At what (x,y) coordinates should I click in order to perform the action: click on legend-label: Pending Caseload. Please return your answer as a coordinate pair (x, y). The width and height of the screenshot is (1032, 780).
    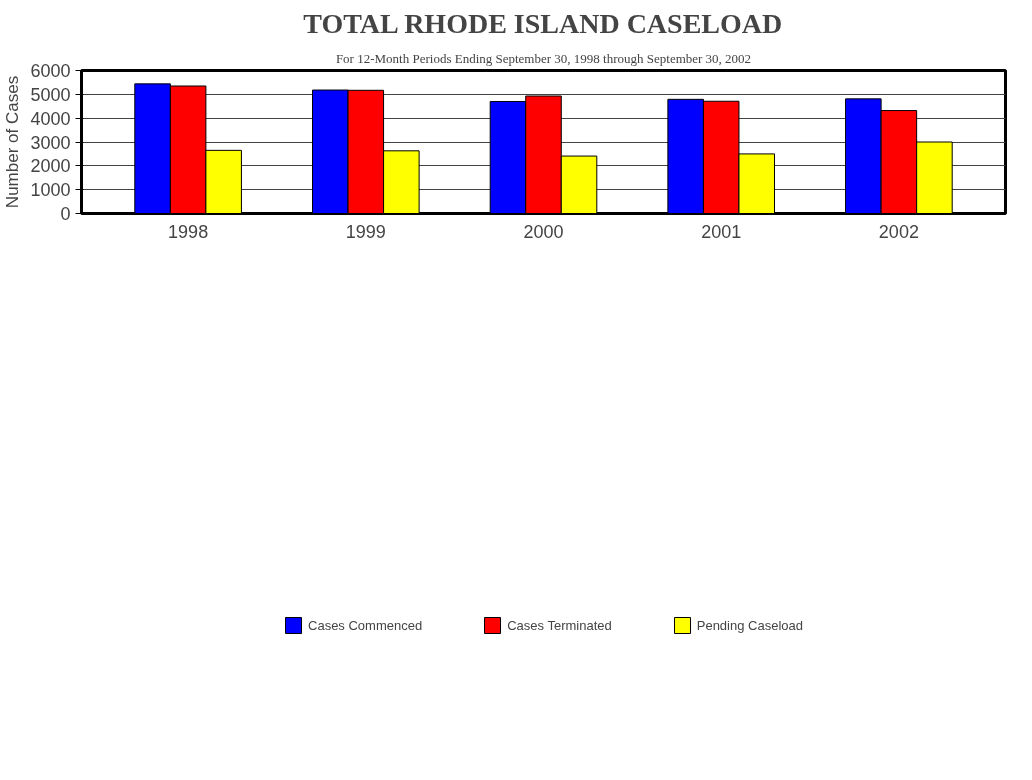
    Looking at the image, I should click on (749, 625).